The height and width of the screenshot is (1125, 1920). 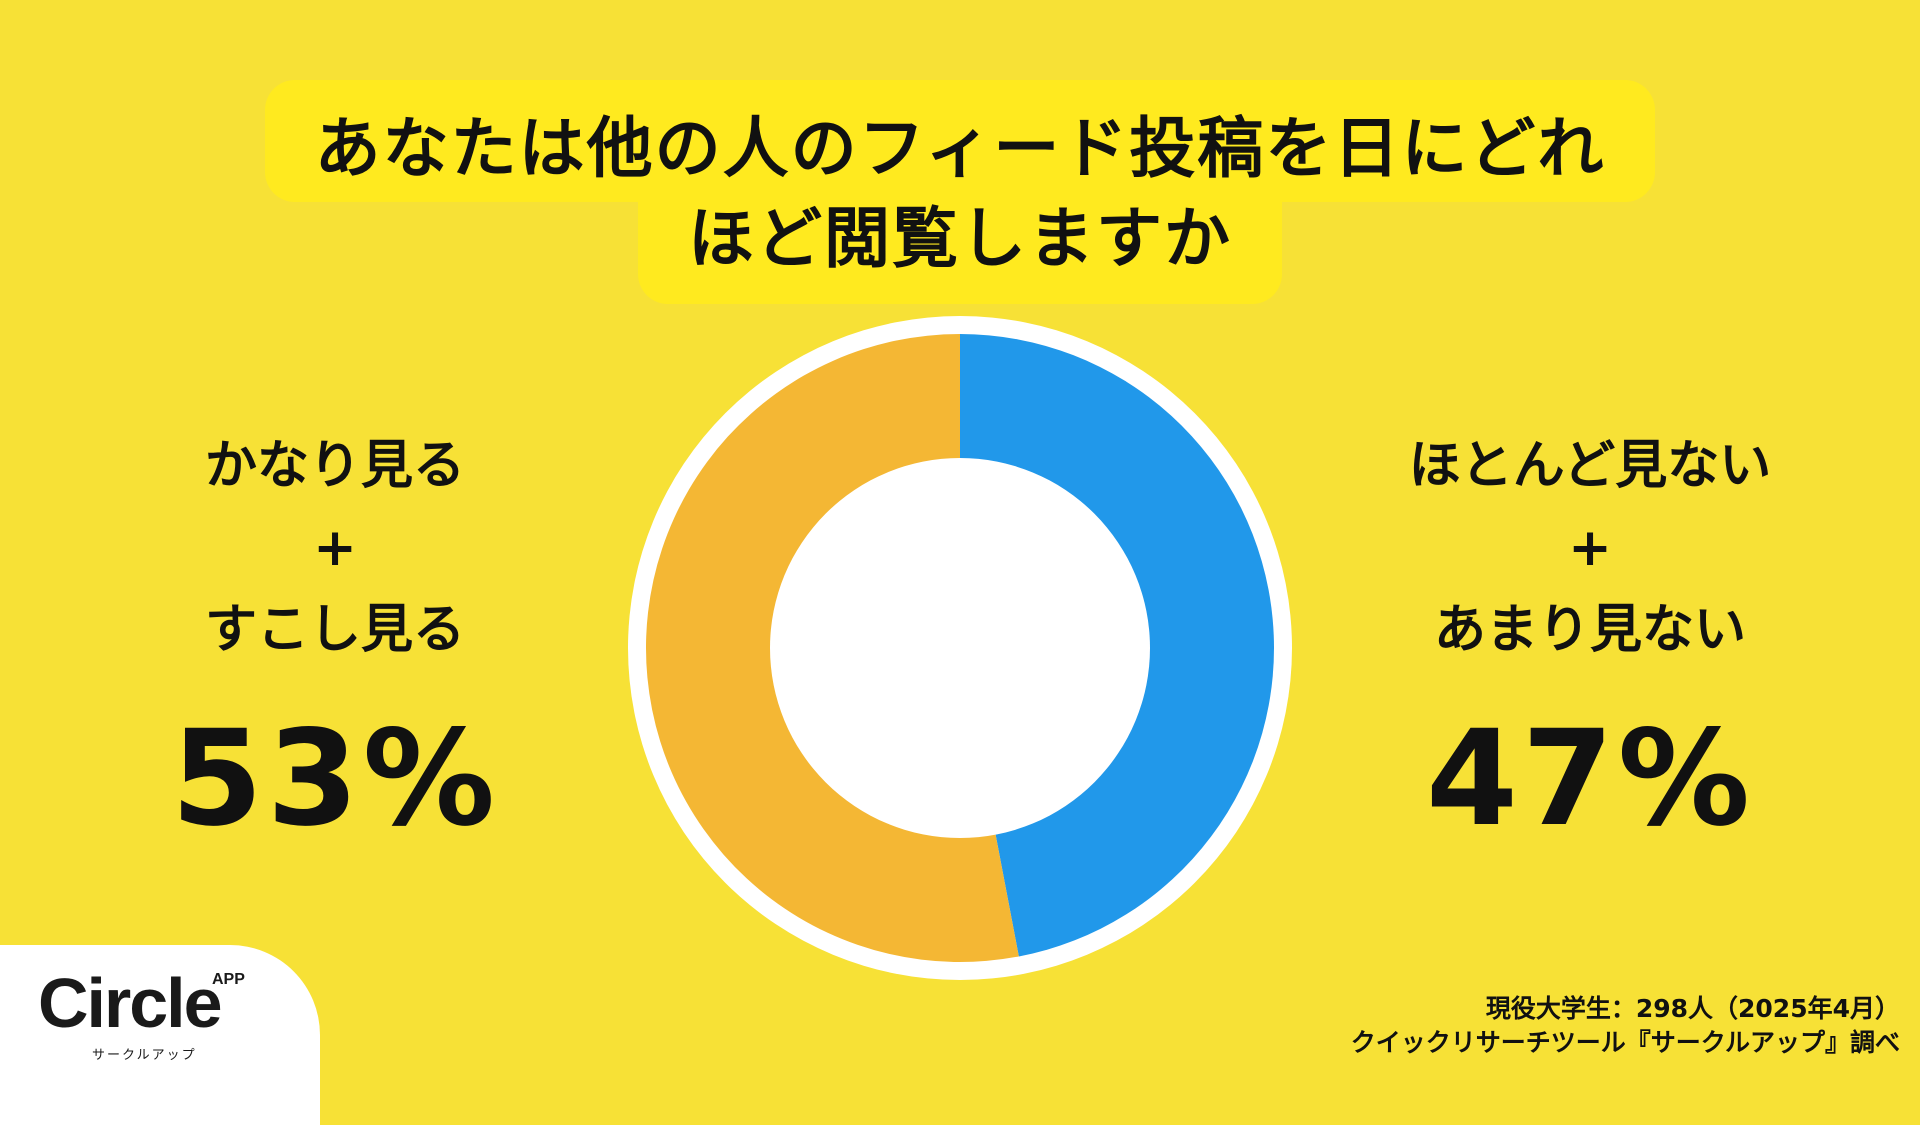 I want to click on donut-hole, so click(x=960, y=648).